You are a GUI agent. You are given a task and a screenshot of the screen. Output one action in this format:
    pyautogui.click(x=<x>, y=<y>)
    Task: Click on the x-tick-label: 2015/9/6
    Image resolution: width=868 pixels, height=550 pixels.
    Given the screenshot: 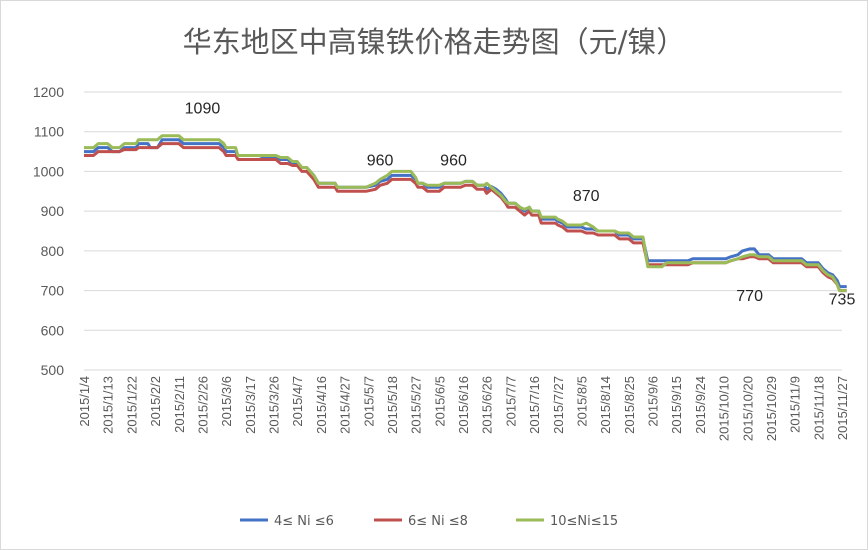 What is the action you would take?
    pyautogui.click(x=653, y=401)
    